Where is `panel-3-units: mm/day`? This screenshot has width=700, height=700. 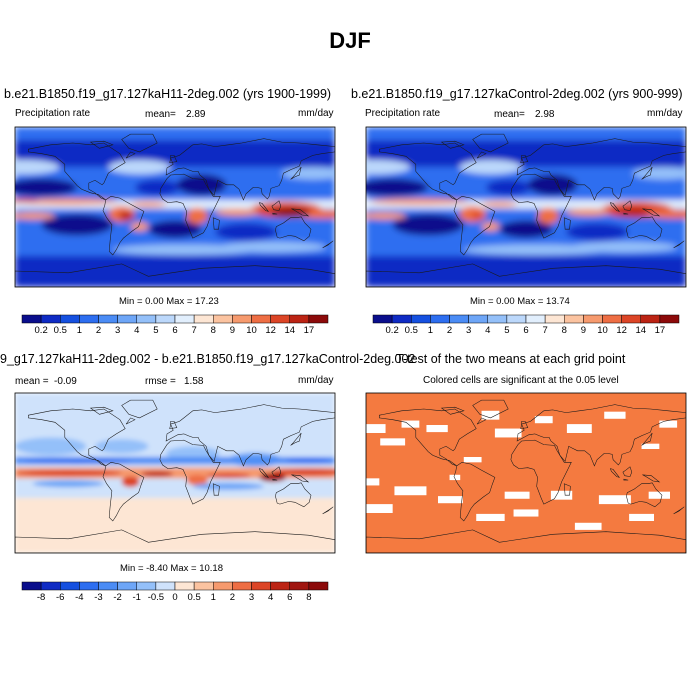 panel-3-units: mm/day is located at coordinates (316, 380).